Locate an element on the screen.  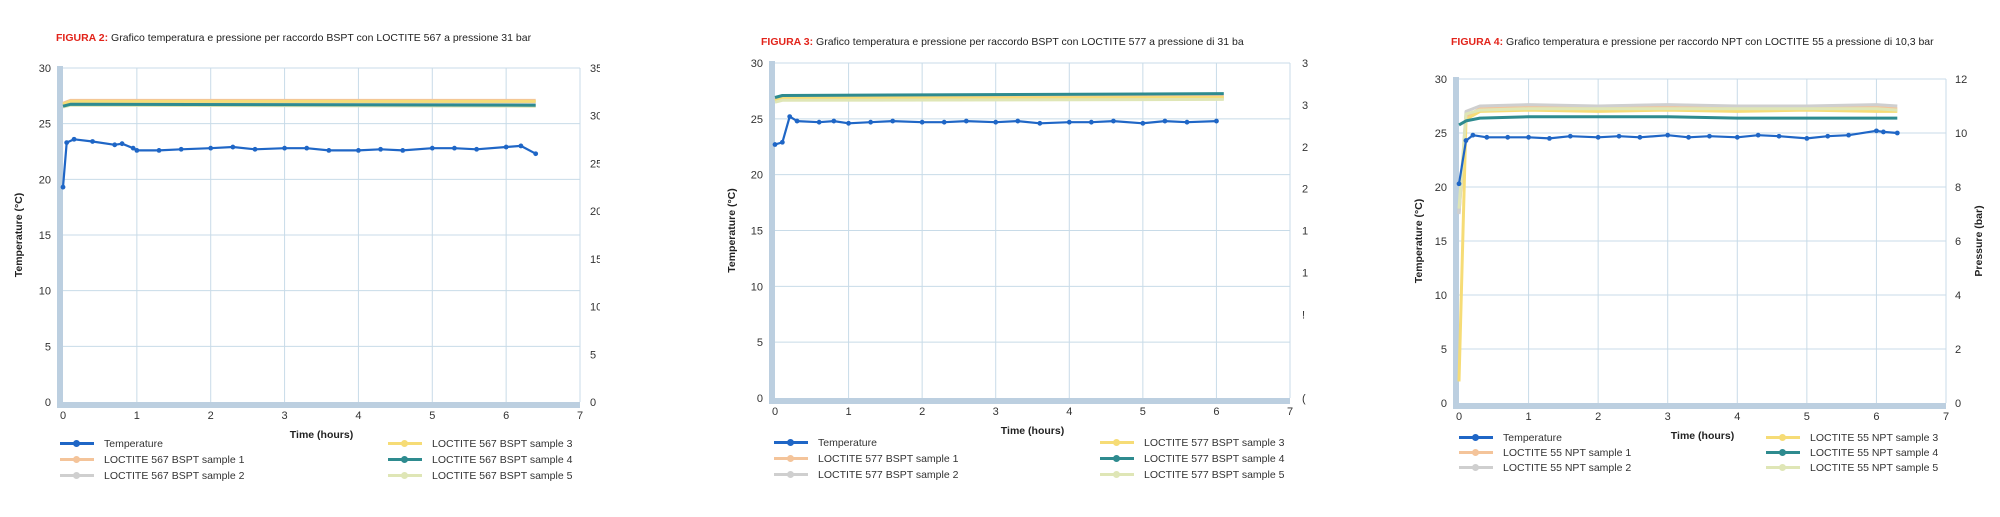
y2-tick-label: 35 is located at coordinates (595, 69).